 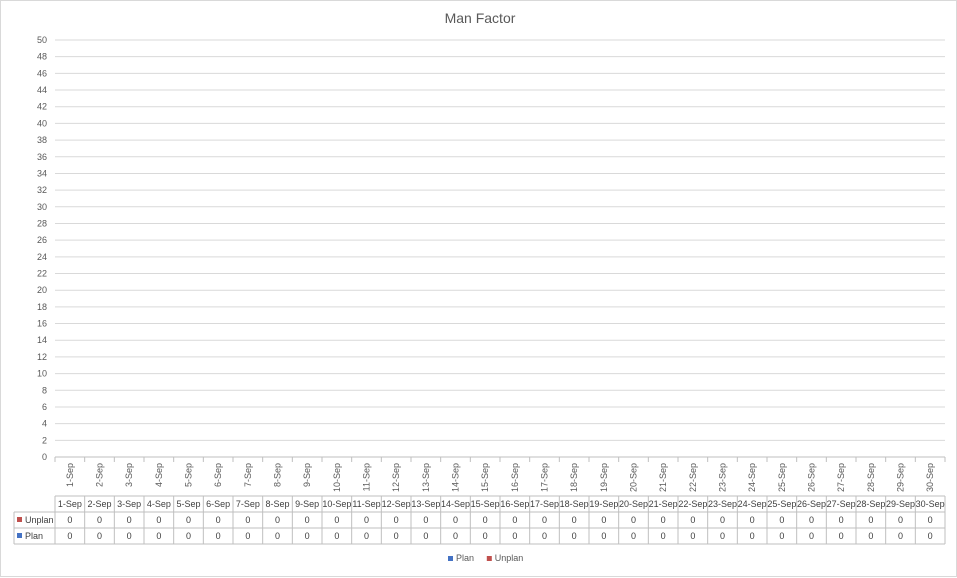 What do you see at coordinates (663, 504) in the screenshot?
I see `table-header-cell: 21-Sep` at bounding box center [663, 504].